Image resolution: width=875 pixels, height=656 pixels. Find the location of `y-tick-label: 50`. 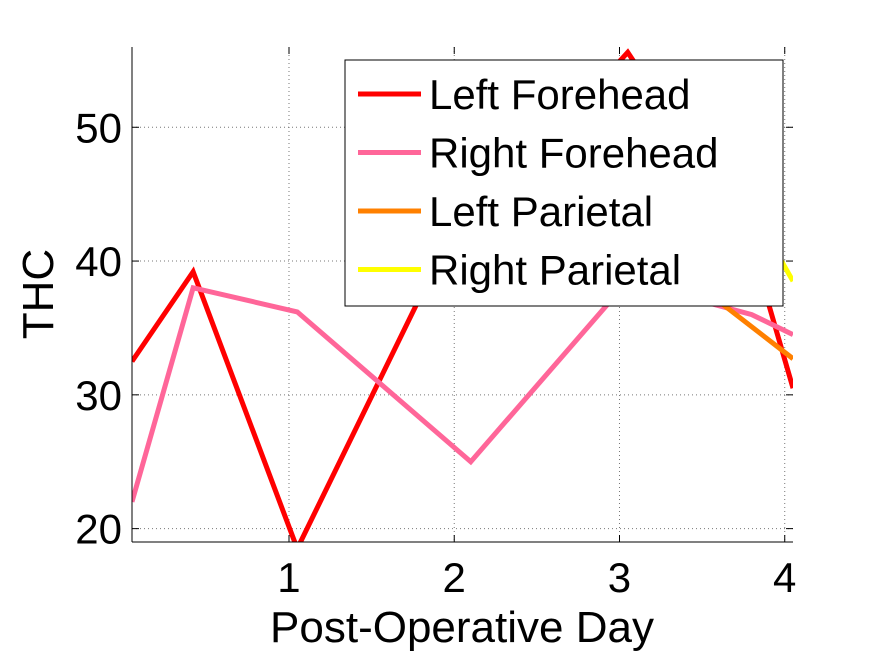

y-tick-label: 50 is located at coordinates (98, 127).